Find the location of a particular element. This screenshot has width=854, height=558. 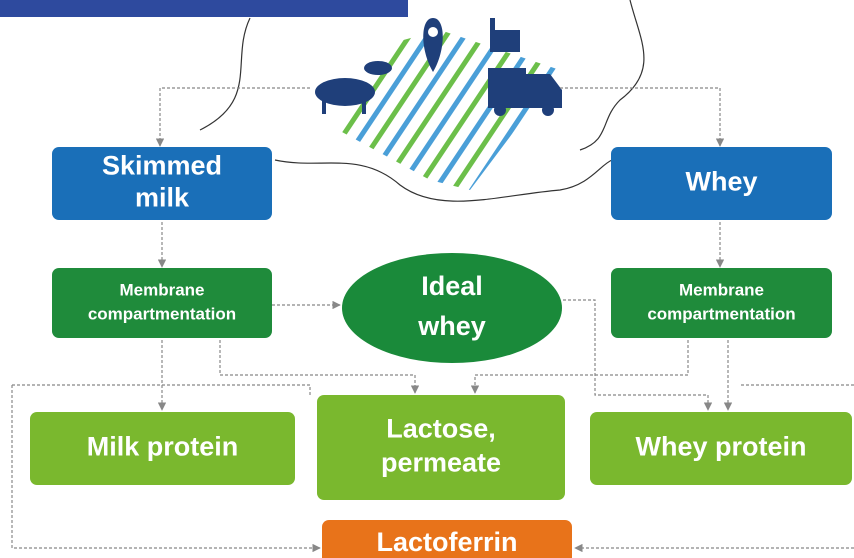

whey: Whey is located at coordinates (721, 183).